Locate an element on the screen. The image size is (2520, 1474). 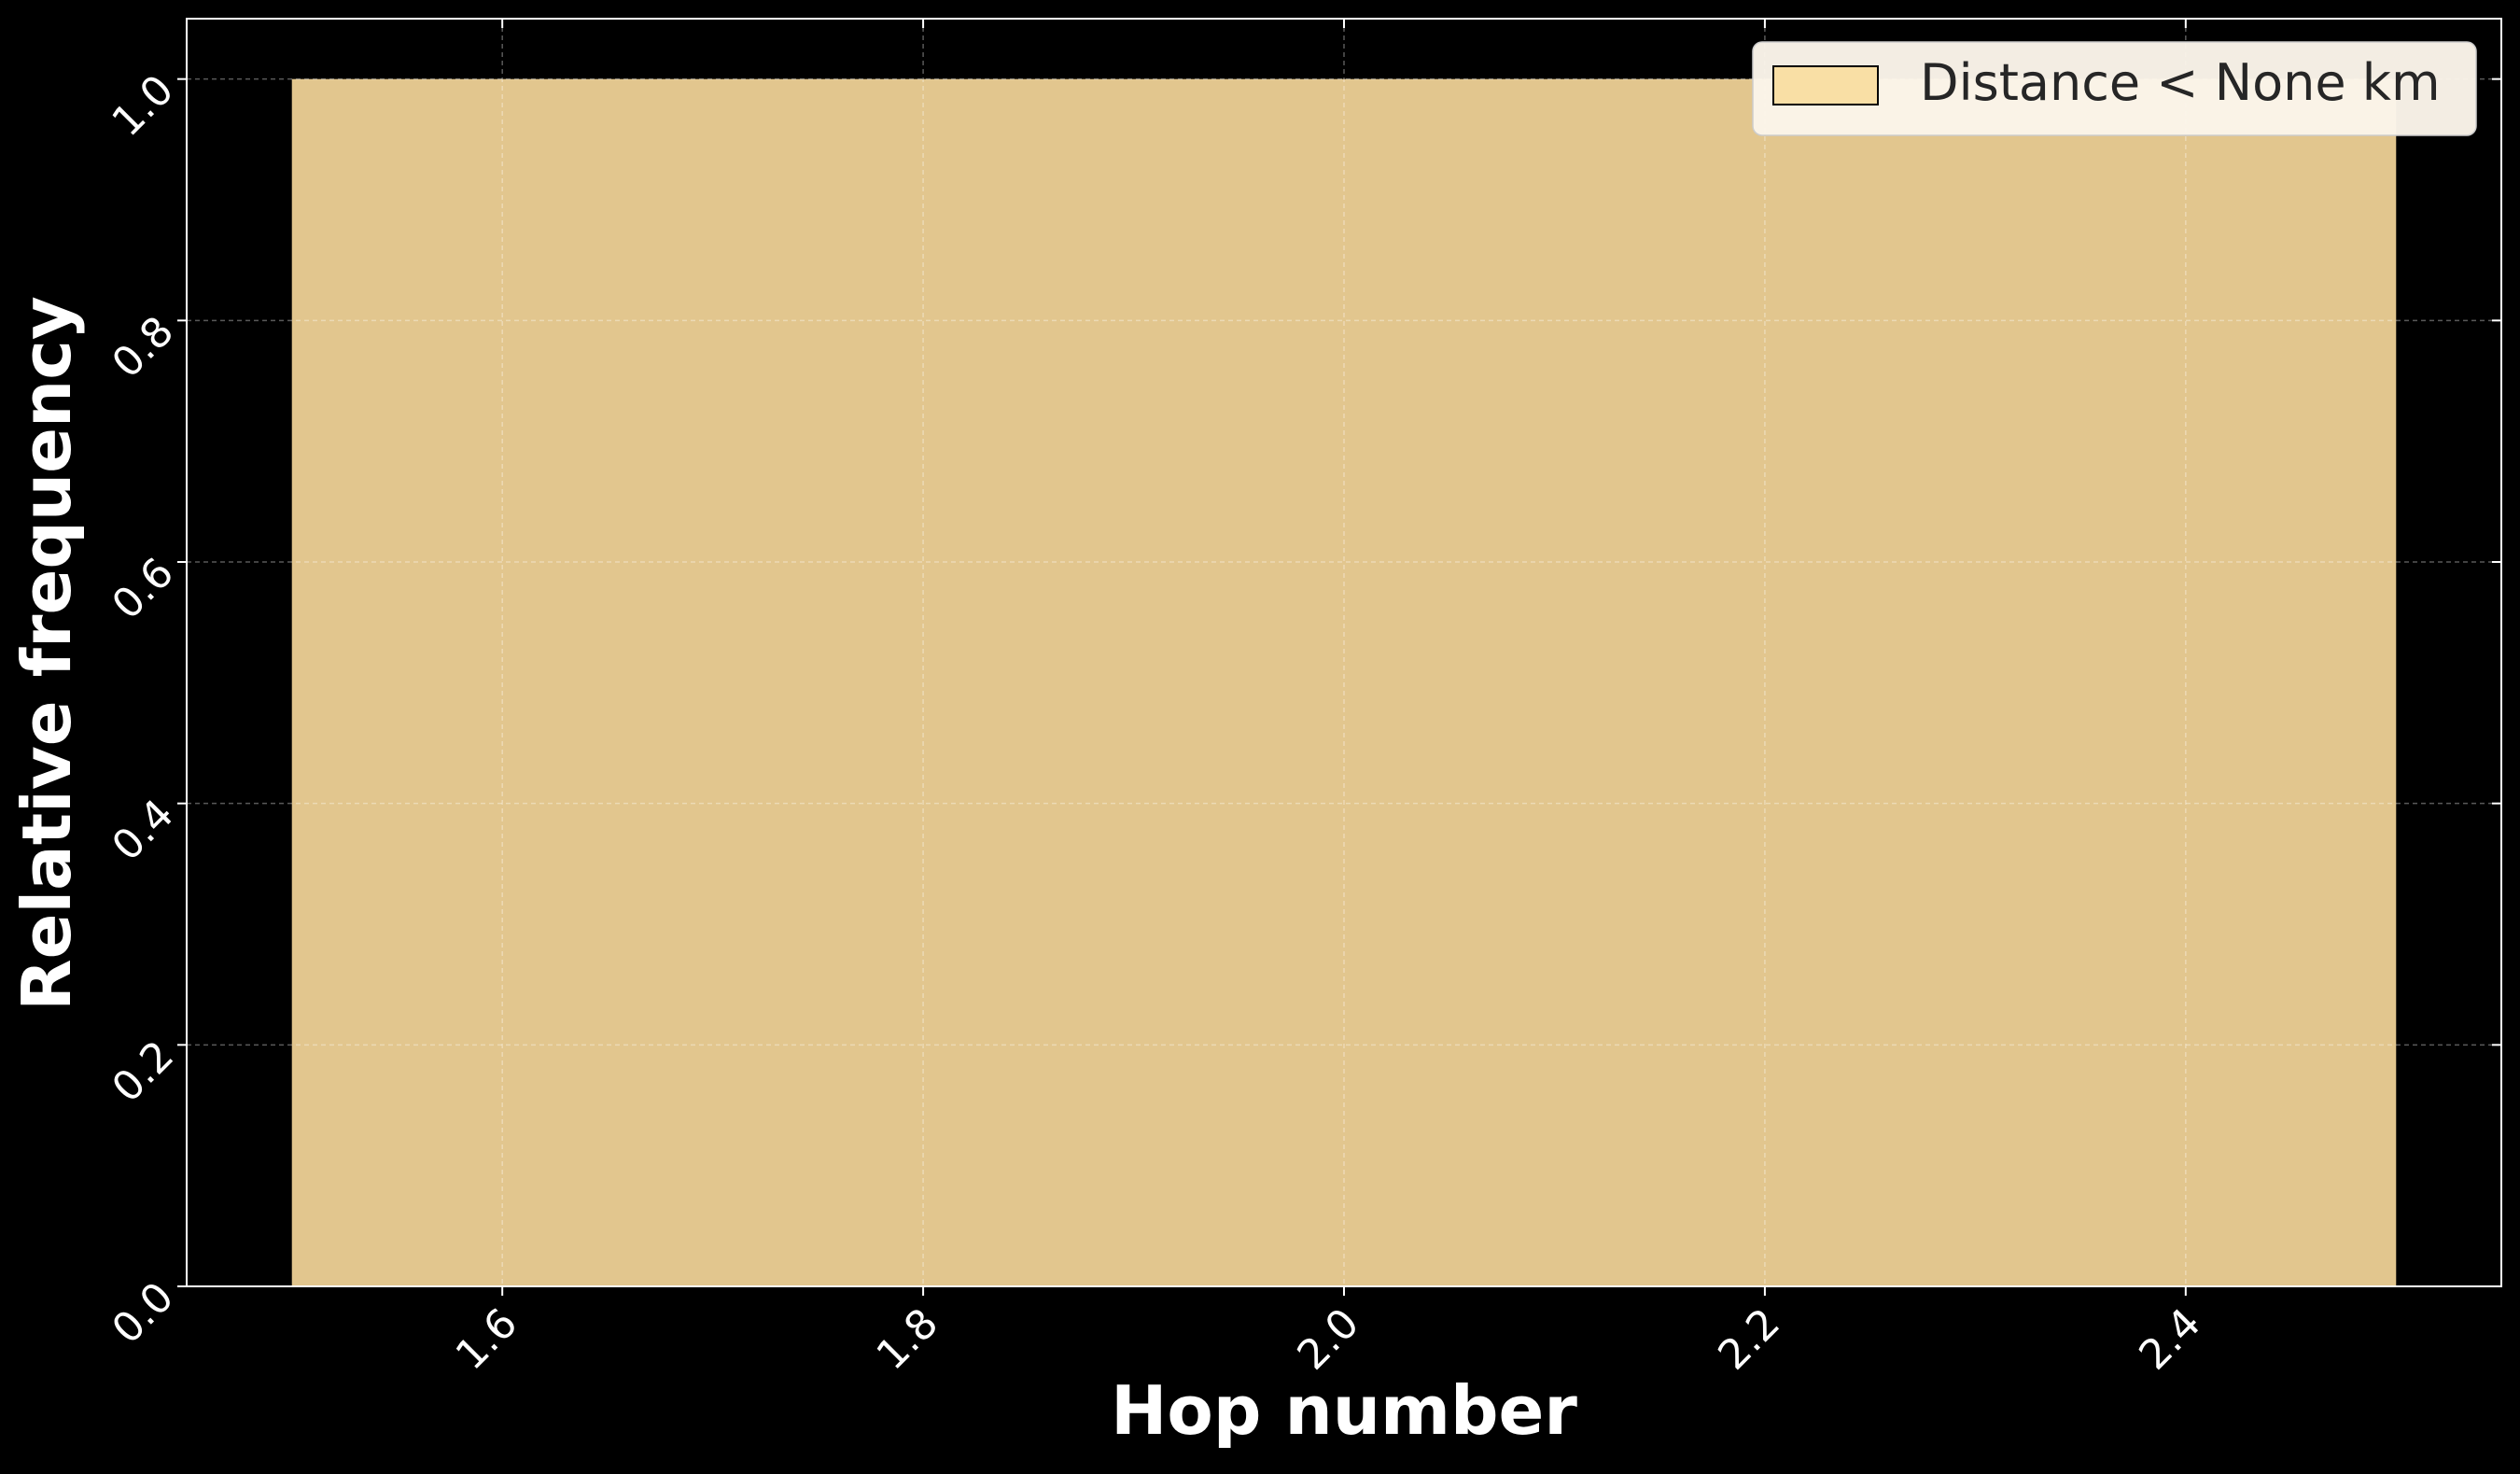
legend: Distance < None km is located at coordinates (2114, 88).